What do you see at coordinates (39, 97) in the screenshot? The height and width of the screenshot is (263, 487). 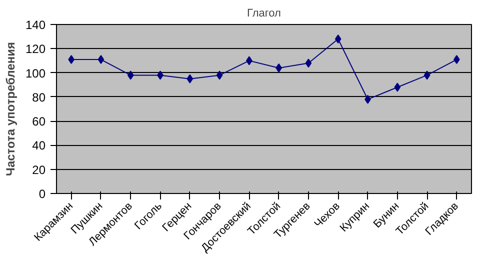 I see `y-tick-label: 80` at bounding box center [39, 97].